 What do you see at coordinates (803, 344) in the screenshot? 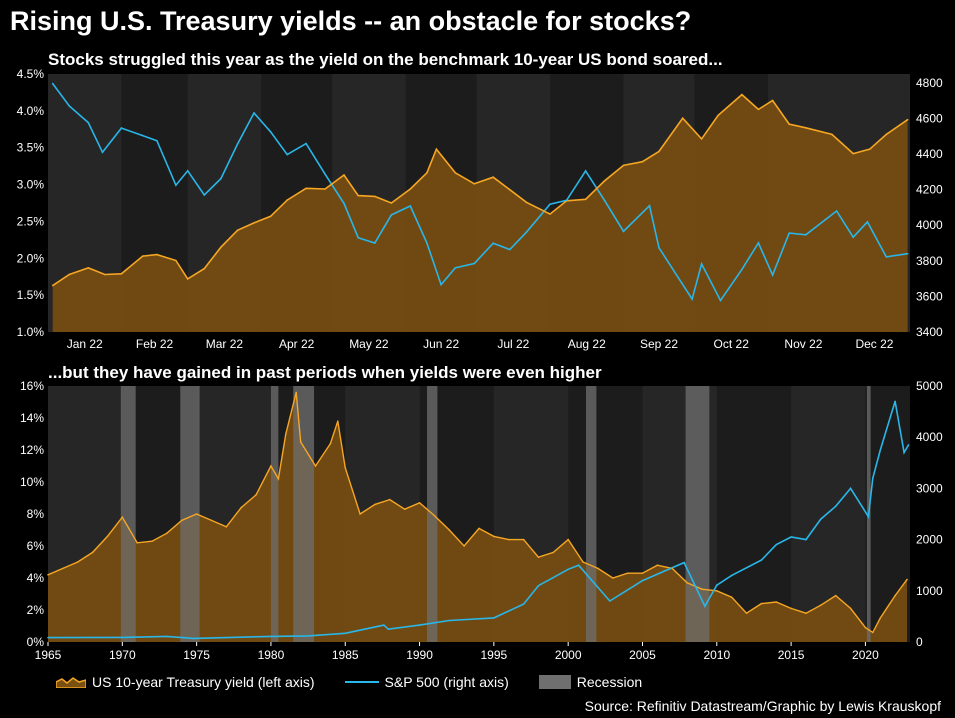
I see `x-tick-label: Nov 22` at bounding box center [803, 344].